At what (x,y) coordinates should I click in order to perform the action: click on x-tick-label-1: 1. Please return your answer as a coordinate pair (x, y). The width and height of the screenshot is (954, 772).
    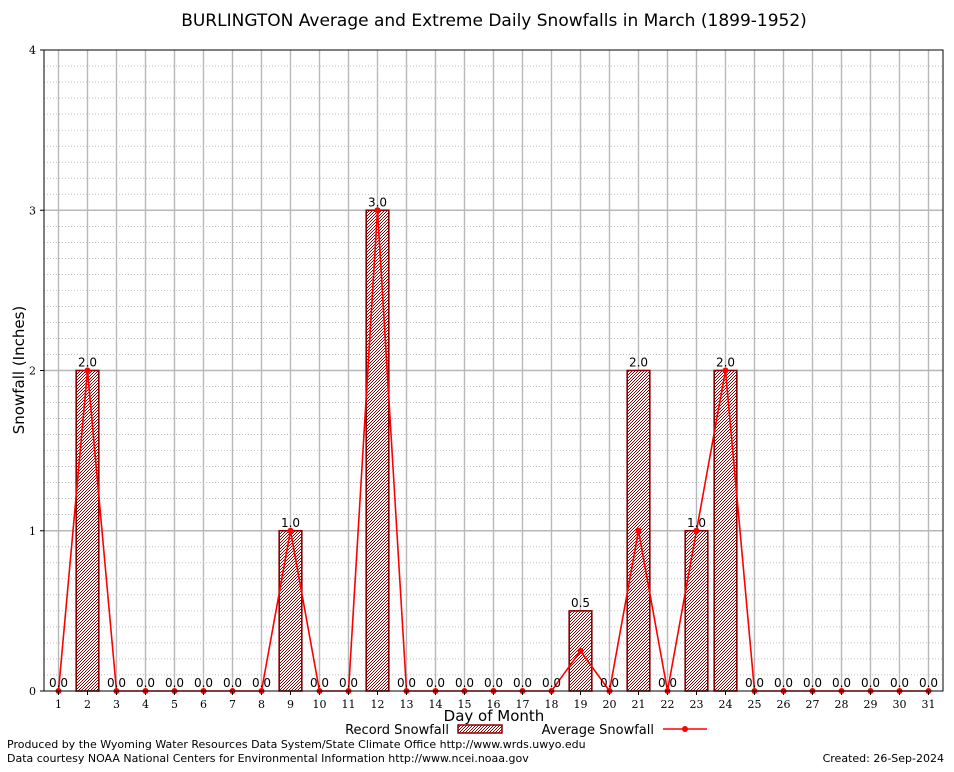
    Looking at the image, I should click on (58, 704).